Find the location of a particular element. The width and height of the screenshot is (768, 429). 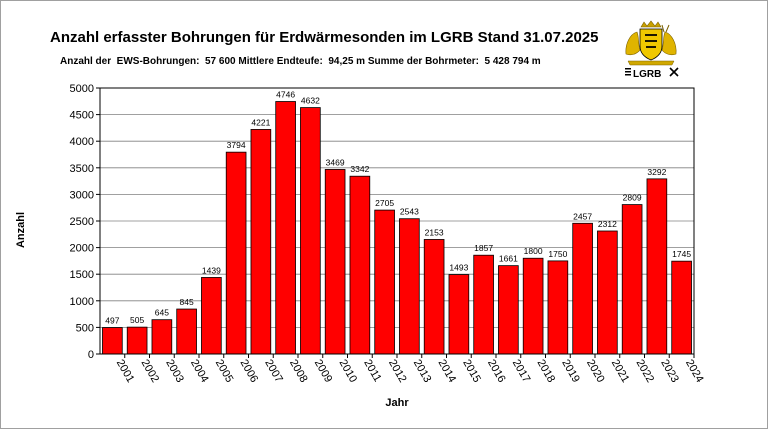

x-tick-label: 2022 is located at coordinates (645, 371).